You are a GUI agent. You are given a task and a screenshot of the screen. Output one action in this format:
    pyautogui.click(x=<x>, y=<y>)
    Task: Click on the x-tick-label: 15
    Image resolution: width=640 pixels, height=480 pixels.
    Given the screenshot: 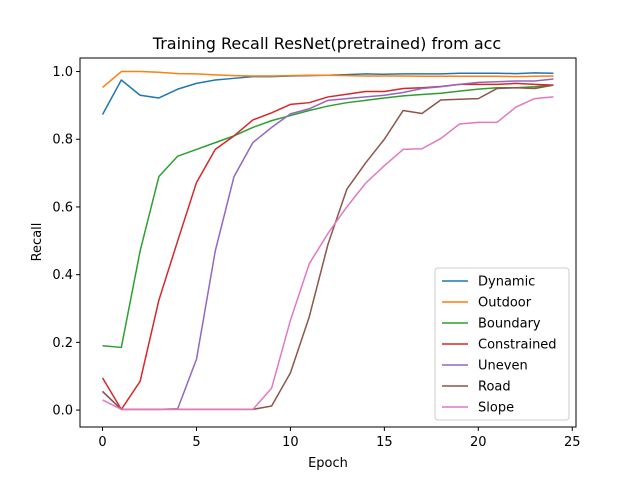 What is the action you would take?
    pyautogui.click(x=384, y=442)
    